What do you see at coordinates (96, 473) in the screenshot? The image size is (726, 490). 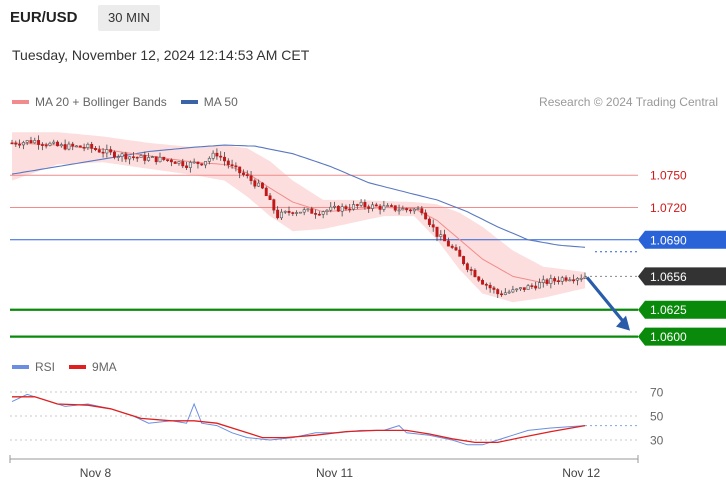 I see `x-tick-nov-8: Nov 8` at bounding box center [96, 473].